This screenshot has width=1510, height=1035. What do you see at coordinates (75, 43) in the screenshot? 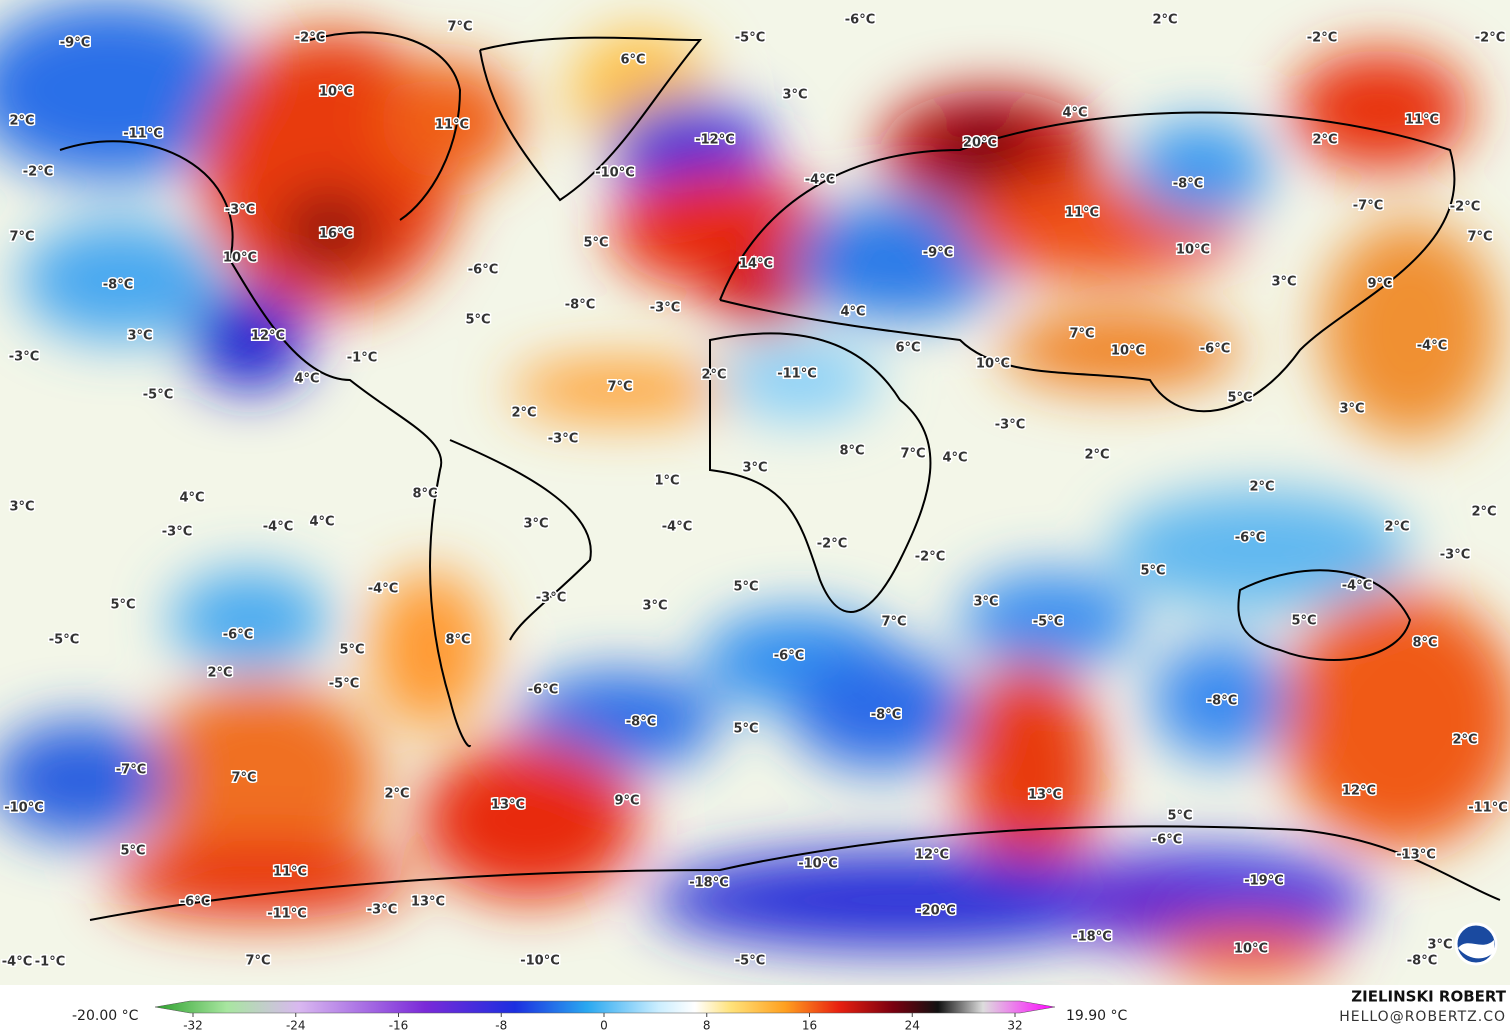
I see `temperature-label: -9°C` at bounding box center [75, 43].